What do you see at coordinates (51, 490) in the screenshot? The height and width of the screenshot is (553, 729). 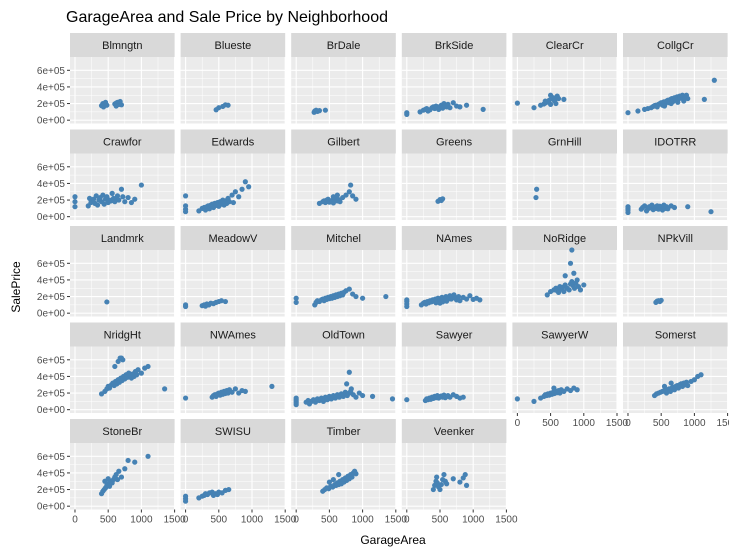 I see `y-tick-label: 2e+05` at bounding box center [51, 490].